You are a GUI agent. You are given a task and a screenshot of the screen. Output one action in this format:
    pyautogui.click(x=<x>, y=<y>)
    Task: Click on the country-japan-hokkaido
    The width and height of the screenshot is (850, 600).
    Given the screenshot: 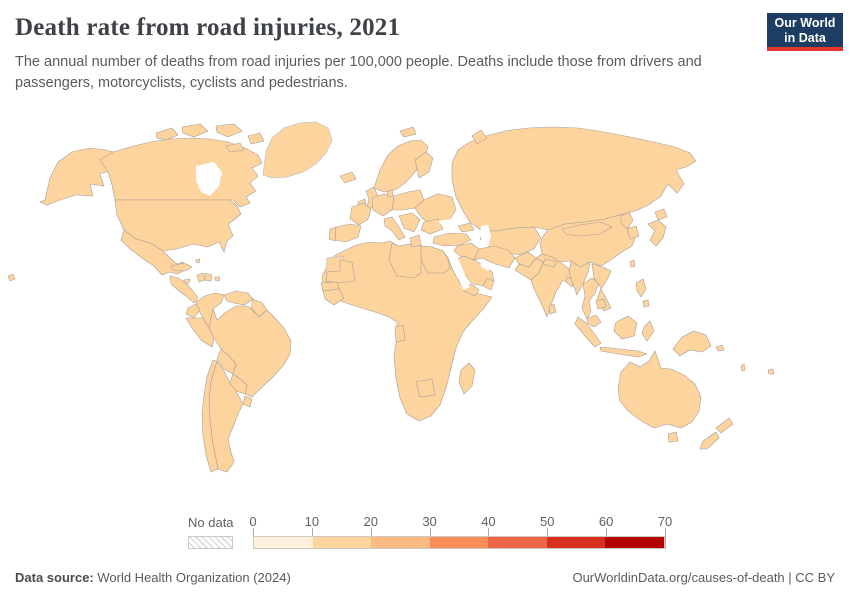 What is the action you would take?
    pyautogui.click(x=661, y=214)
    